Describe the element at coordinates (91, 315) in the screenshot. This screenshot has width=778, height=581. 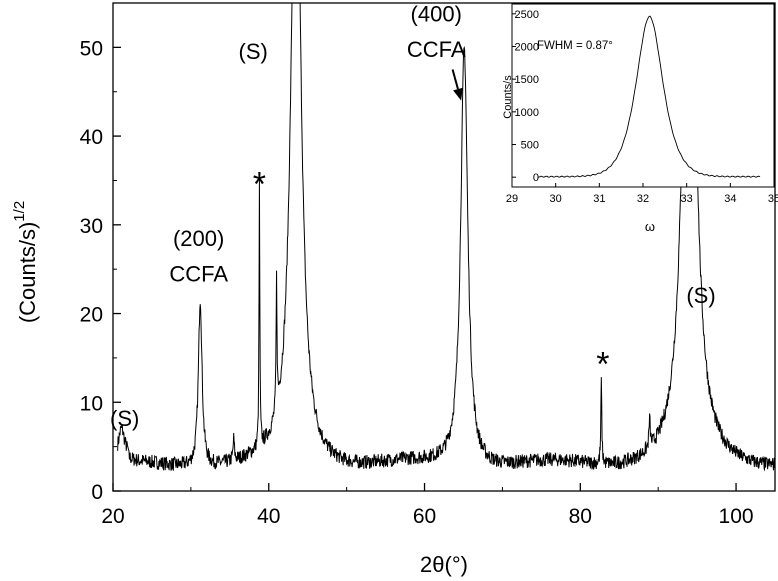
I see `y-tick-label: 20` at that location.